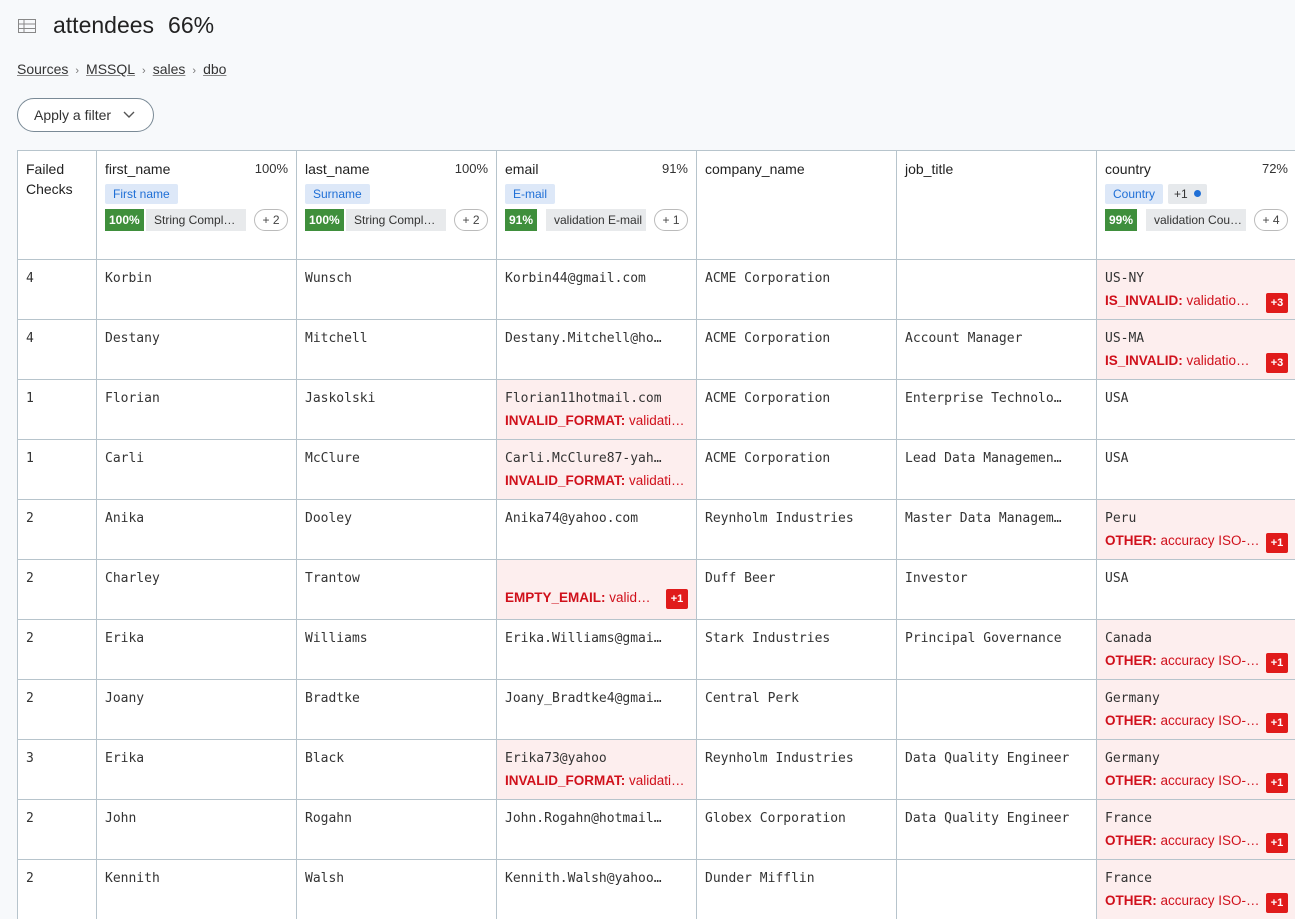 The width and height of the screenshot is (1295, 919). What do you see at coordinates (1125, 278) in the screenshot?
I see `cell-value: US-NY` at bounding box center [1125, 278].